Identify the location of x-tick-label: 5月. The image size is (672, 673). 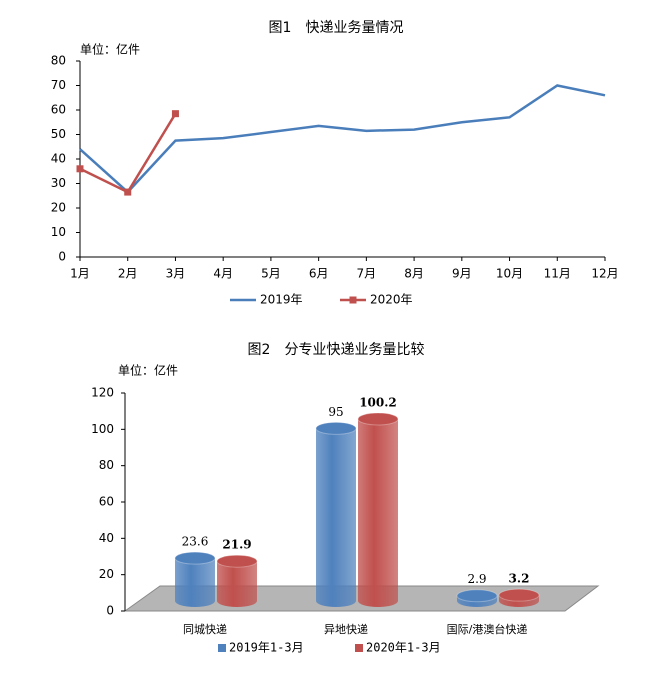
(271, 274).